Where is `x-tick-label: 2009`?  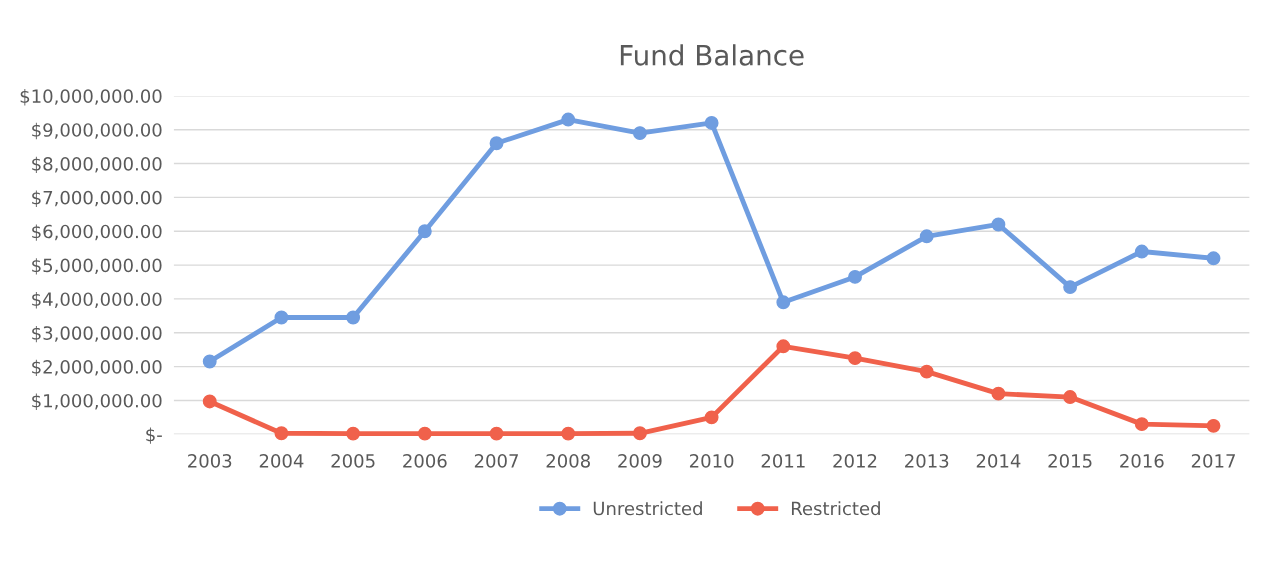 x-tick-label: 2009 is located at coordinates (640, 461).